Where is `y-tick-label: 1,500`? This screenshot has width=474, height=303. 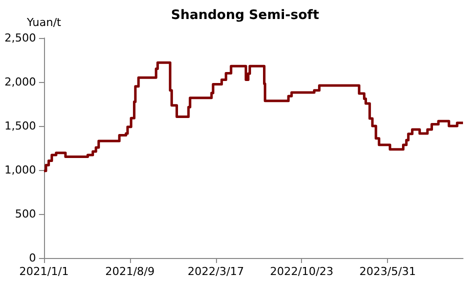 y-tick-label: 1,500 is located at coordinates (20, 126).